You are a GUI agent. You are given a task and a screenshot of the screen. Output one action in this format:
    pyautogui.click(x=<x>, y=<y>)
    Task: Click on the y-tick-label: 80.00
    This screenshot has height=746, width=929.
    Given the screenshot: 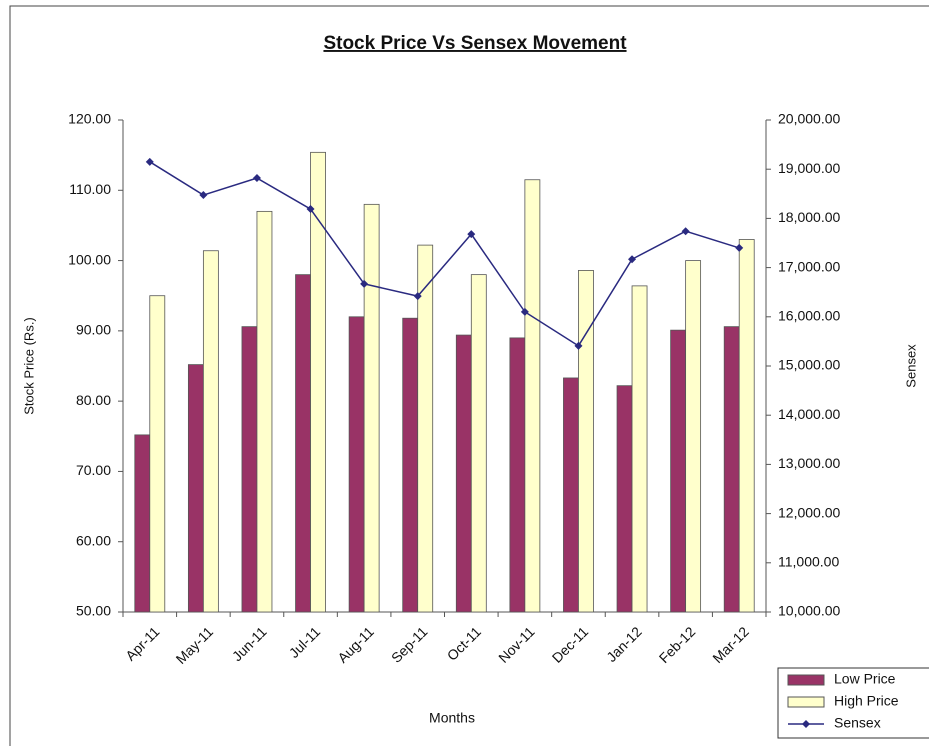 What is the action you would take?
    pyautogui.click(x=93, y=400)
    